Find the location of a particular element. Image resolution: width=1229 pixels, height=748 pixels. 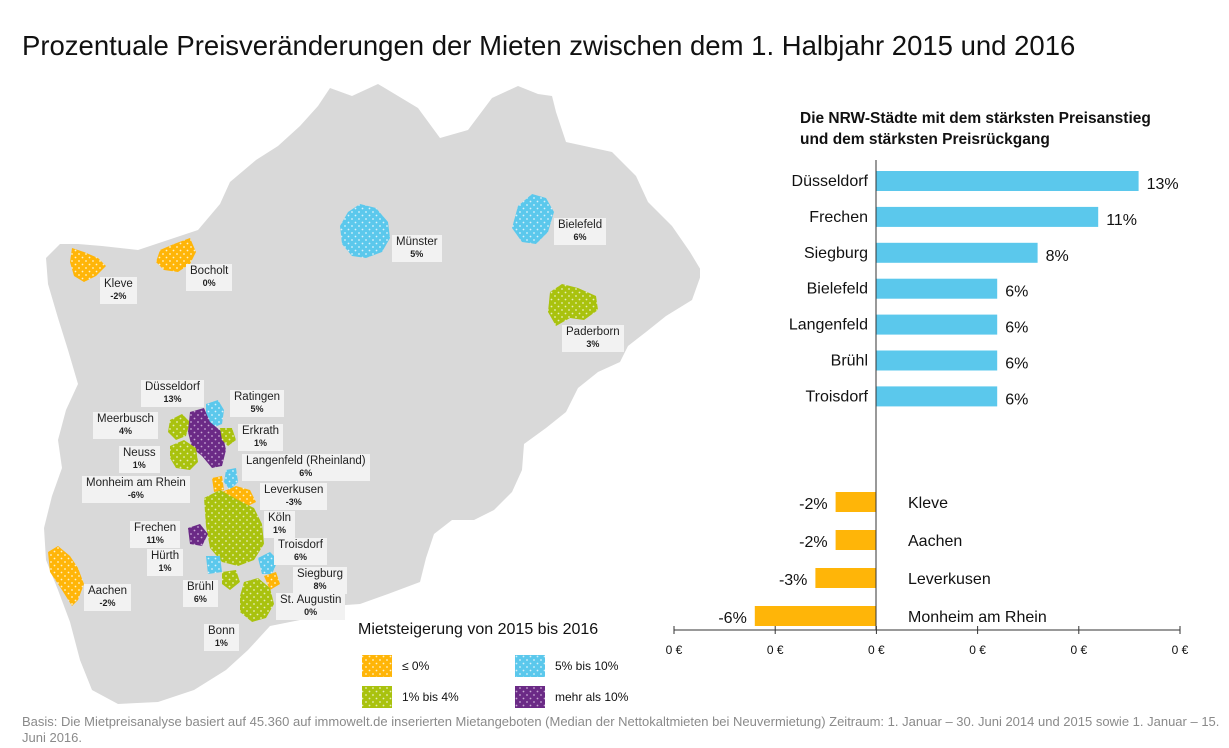

region-bielefeld is located at coordinates (533, 219).